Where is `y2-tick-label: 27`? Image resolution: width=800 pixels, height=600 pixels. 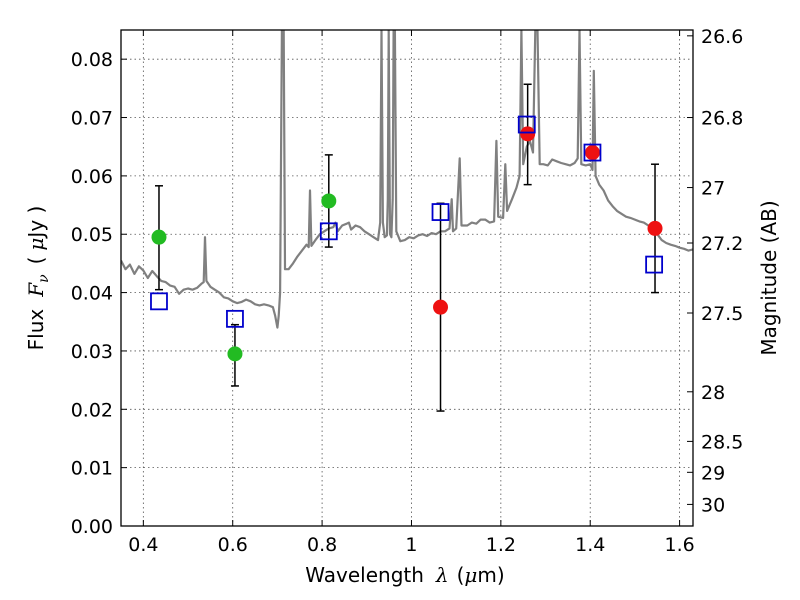
y2-tick-label: 27 is located at coordinates (713, 189).